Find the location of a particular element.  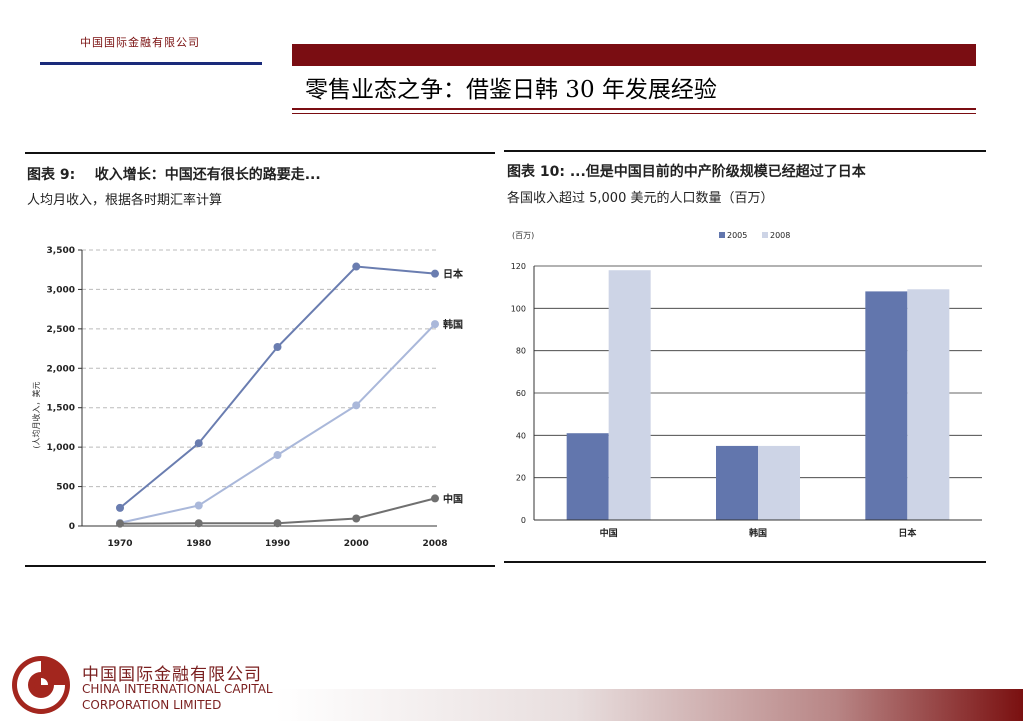

left-chart-y-tick-label: 500 is located at coordinates (65, 488).